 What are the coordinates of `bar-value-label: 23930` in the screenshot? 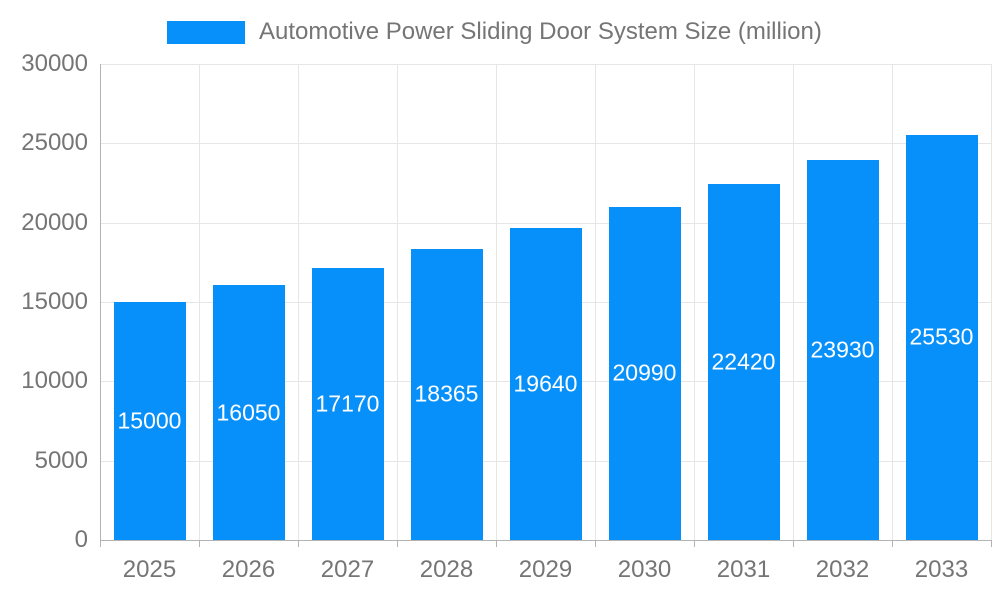 It's located at (842, 349).